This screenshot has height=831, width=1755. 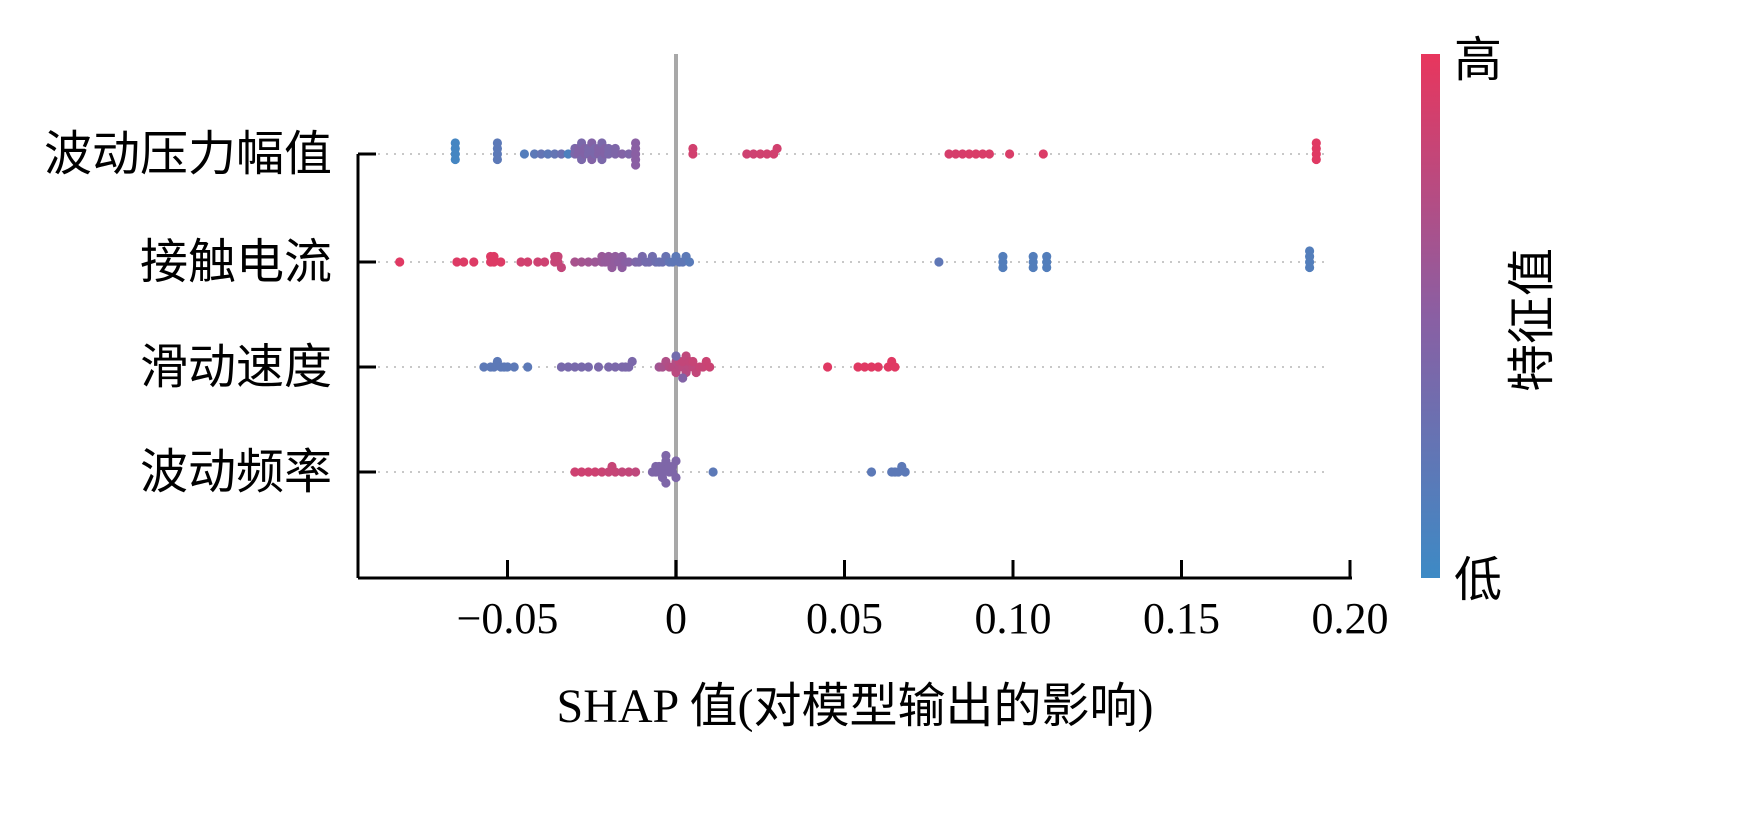 What do you see at coordinates (1430, 316) in the screenshot?
I see `colorbar` at bounding box center [1430, 316].